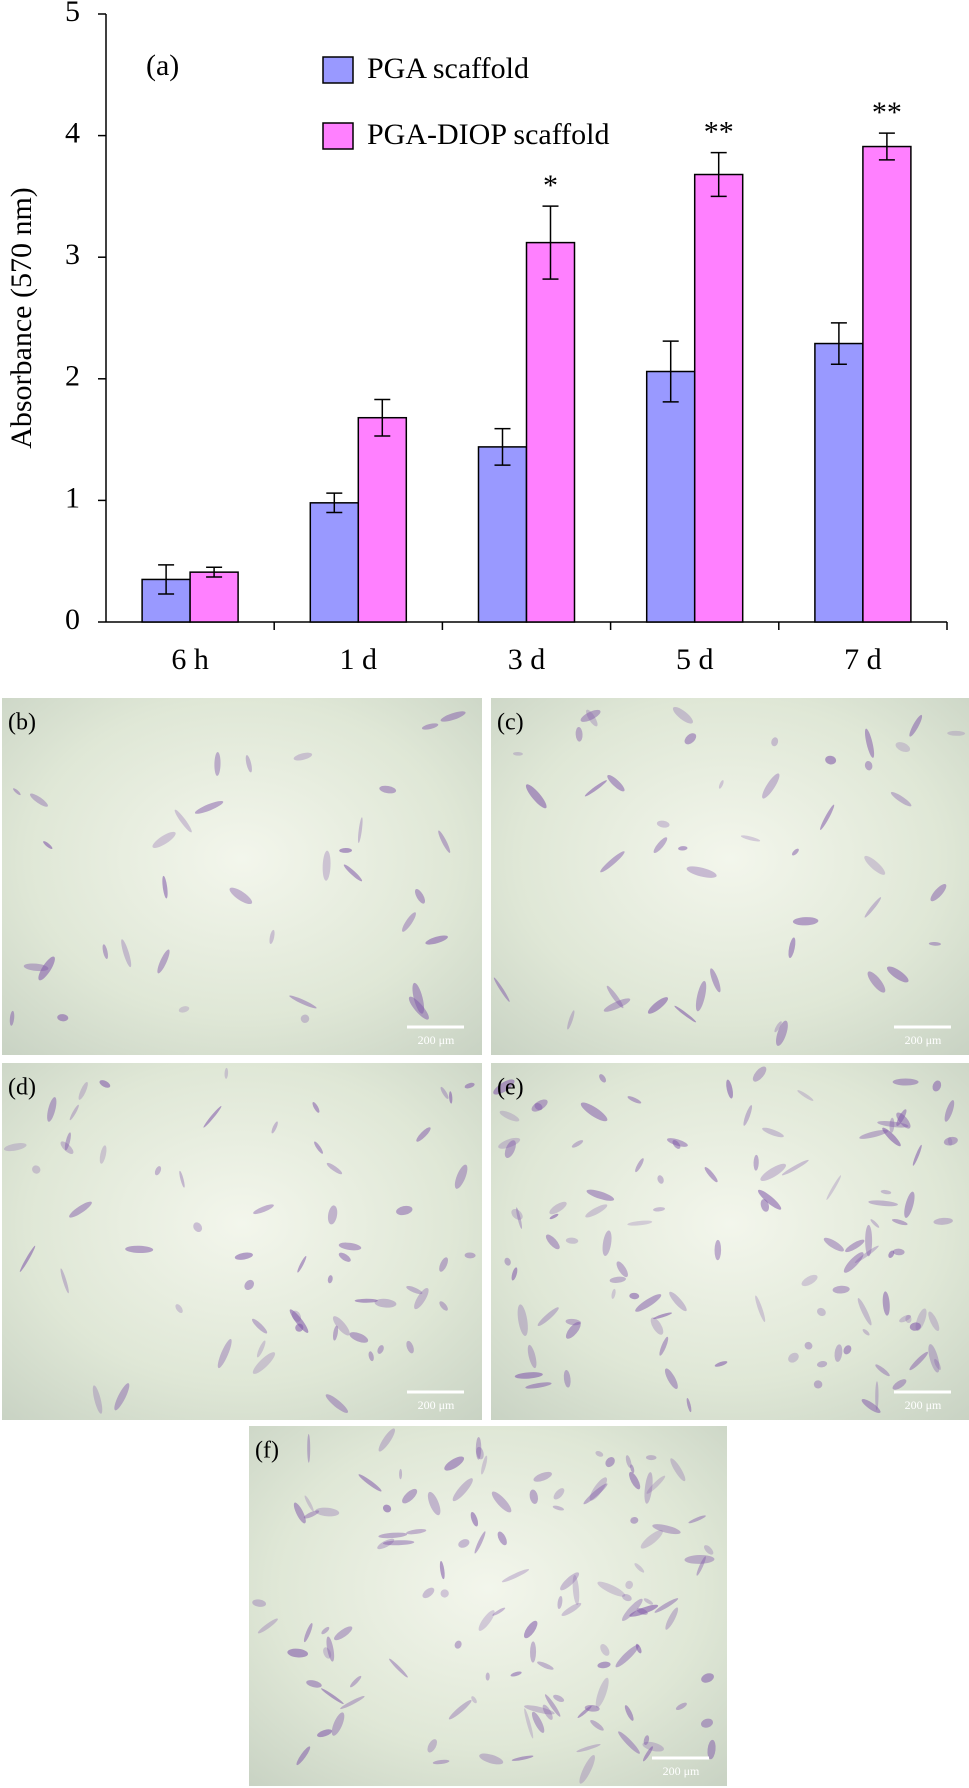 This screenshot has width=969, height=1788. I want to click on y-tick-label: 3, so click(72, 254).